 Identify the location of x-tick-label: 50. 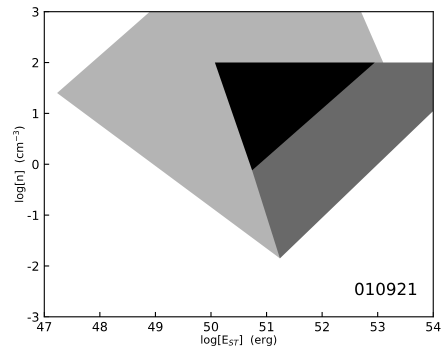
(211, 327).